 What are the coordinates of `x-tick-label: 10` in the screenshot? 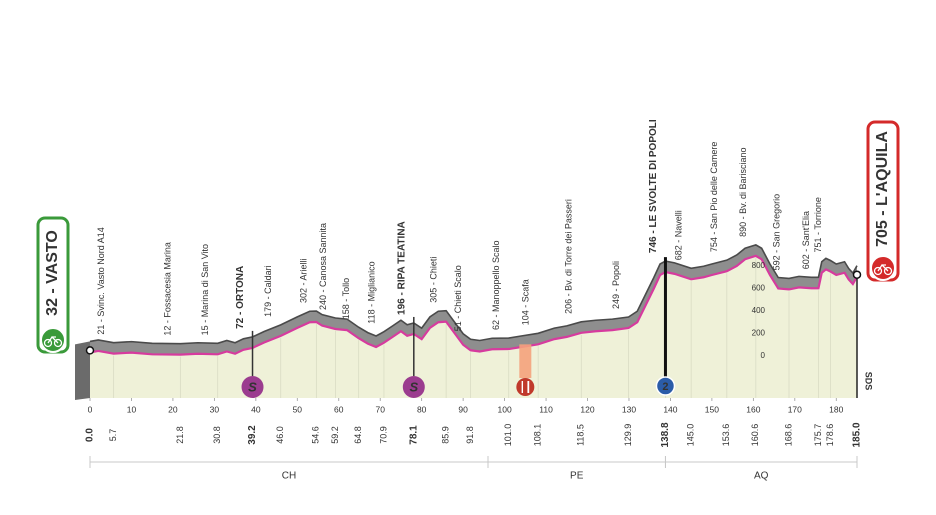 It's located at (132, 409).